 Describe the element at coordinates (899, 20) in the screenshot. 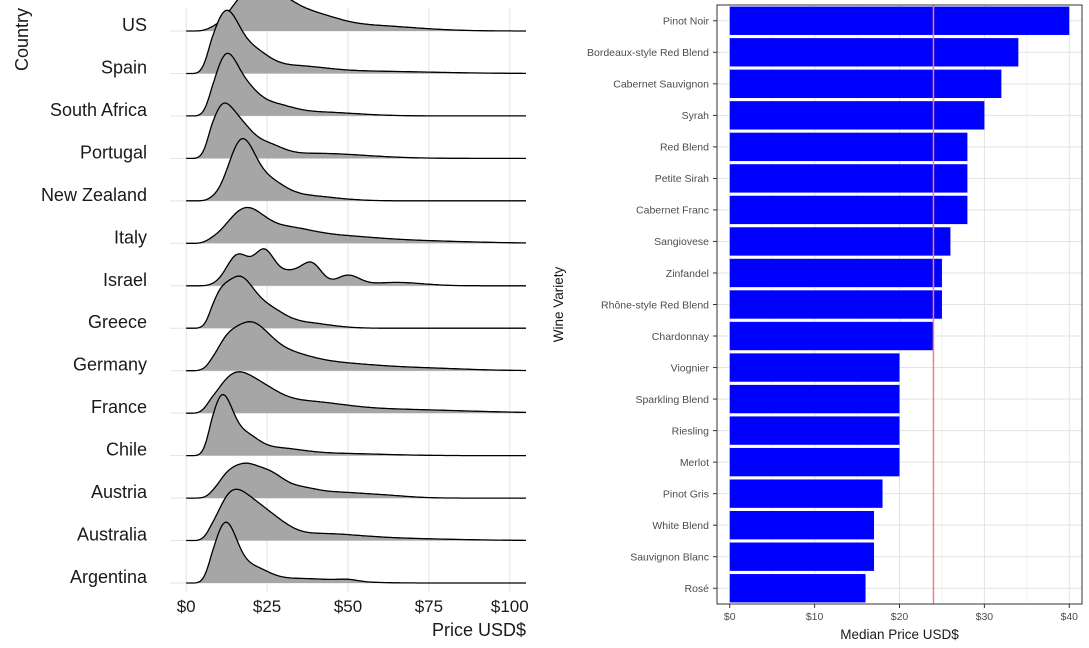

I see `bar-pinot-noir` at that location.